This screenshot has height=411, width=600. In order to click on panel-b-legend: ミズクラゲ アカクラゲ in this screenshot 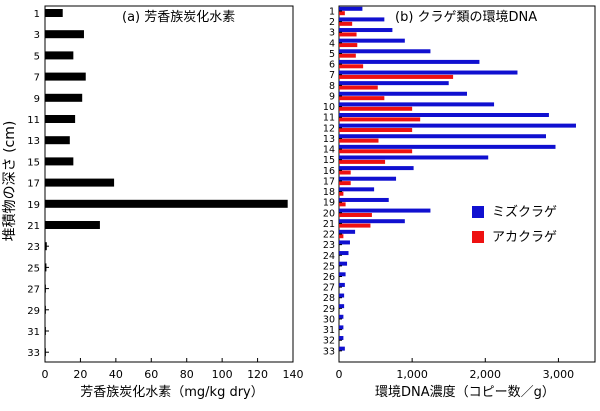, I will do `click(514, 224)`.